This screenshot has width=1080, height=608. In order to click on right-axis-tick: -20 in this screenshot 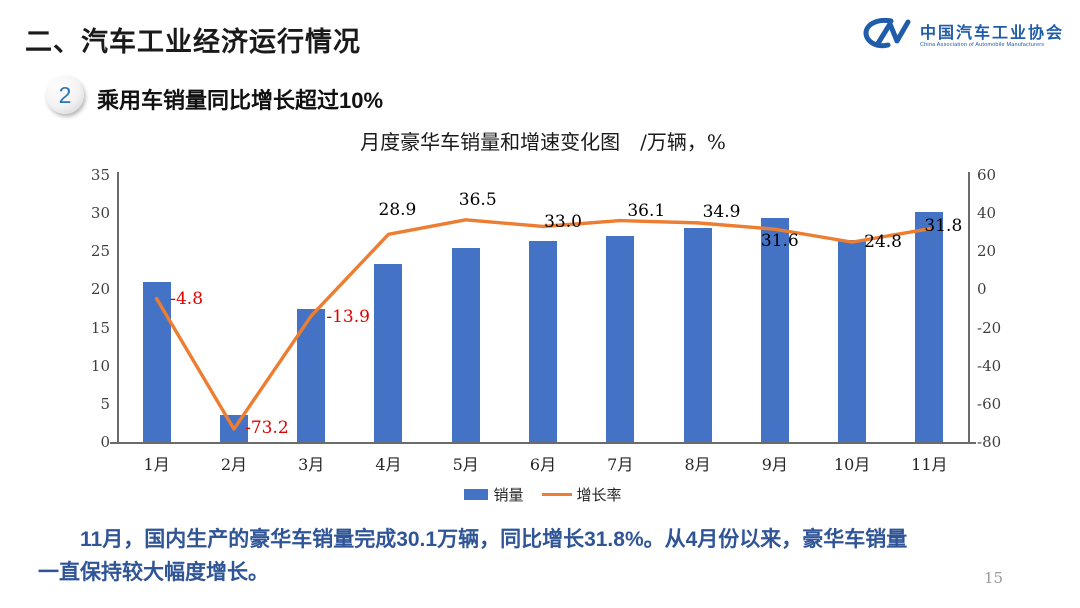, I will do `click(989, 327)`.